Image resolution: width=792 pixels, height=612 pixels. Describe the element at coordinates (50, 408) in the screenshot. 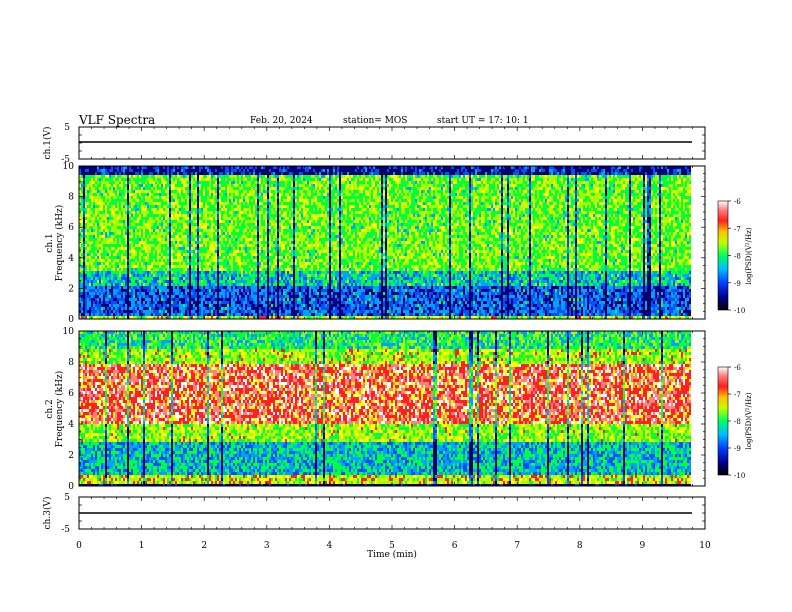

I see `ch2-spectrogram-ylabel-channel: ch.2` at that location.